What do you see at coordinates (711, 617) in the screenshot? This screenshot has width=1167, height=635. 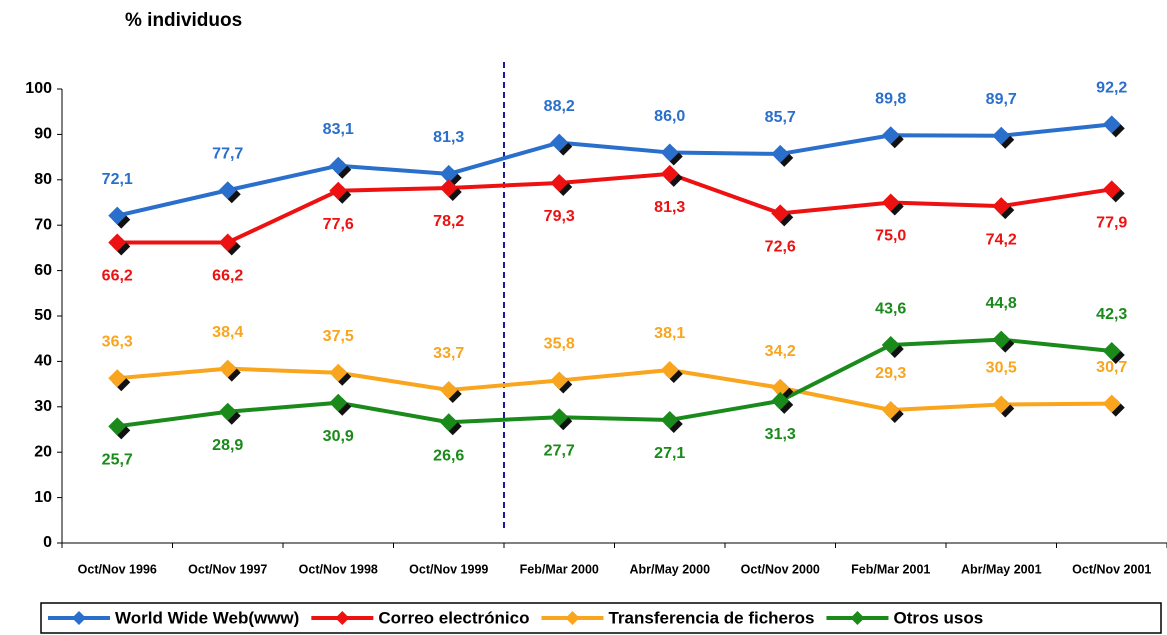 I see `legend-label: Transferencia de ficheros` at bounding box center [711, 617].